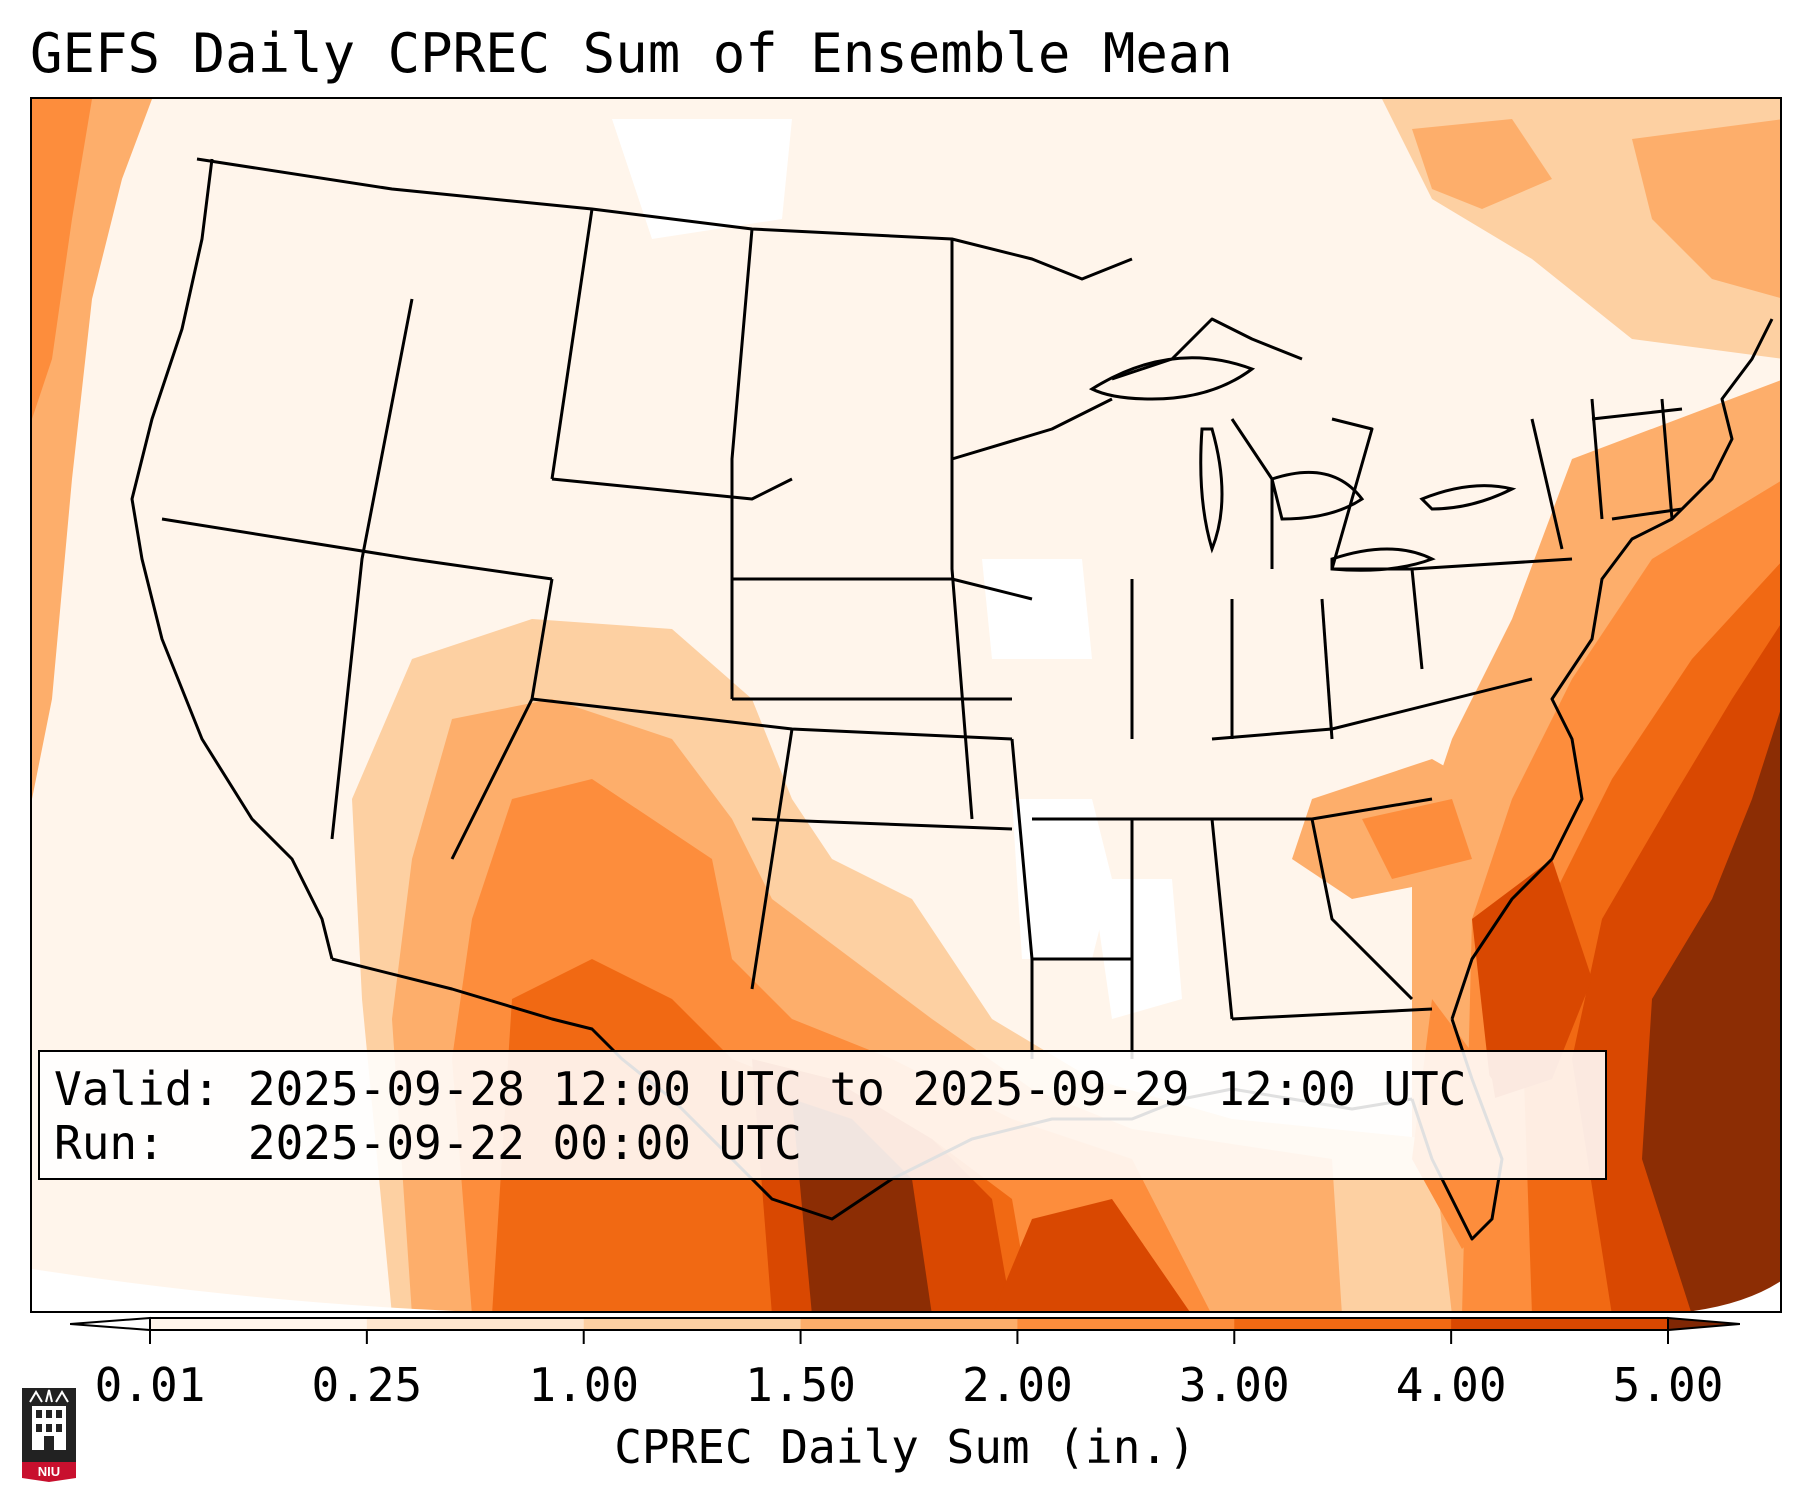  Describe the element at coordinates (150, 1385) in the screenshot. I see `colorbar-tick-label: 0.01` at that location.